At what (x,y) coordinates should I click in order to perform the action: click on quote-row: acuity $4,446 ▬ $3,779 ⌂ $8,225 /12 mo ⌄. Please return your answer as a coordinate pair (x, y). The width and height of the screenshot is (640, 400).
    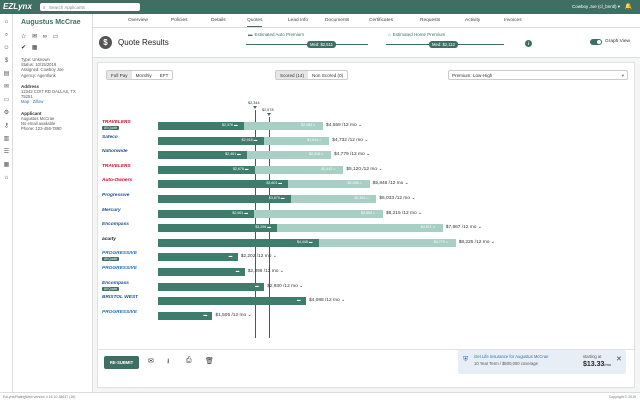
    Looking at the image, I should click on (367, 242).